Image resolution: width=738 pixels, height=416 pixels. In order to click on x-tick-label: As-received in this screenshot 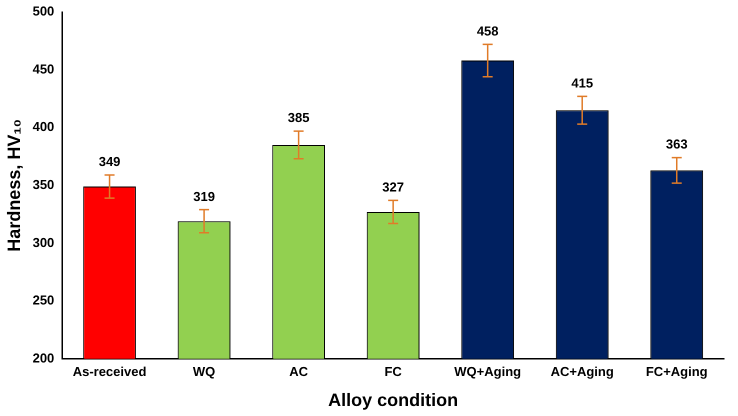, I will do `click(109, 372)`.